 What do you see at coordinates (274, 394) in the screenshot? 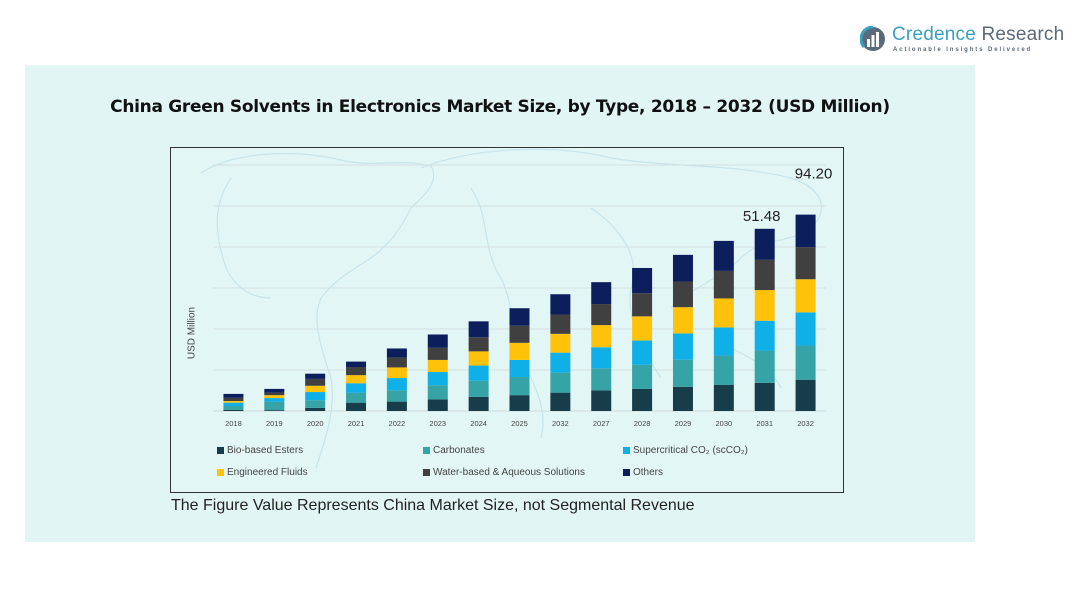
I see `bar-segment-2019-water-based-aqueous-solutions` at bounding box center [274, 394].